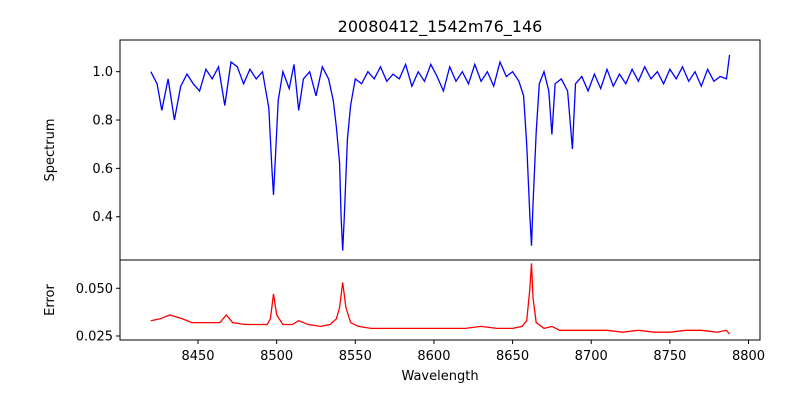 This screenshot has width=800, height=400. Describe the element at coordinates (276, 356) in the screenshot. I see `xtick-label: 8500` at that location.